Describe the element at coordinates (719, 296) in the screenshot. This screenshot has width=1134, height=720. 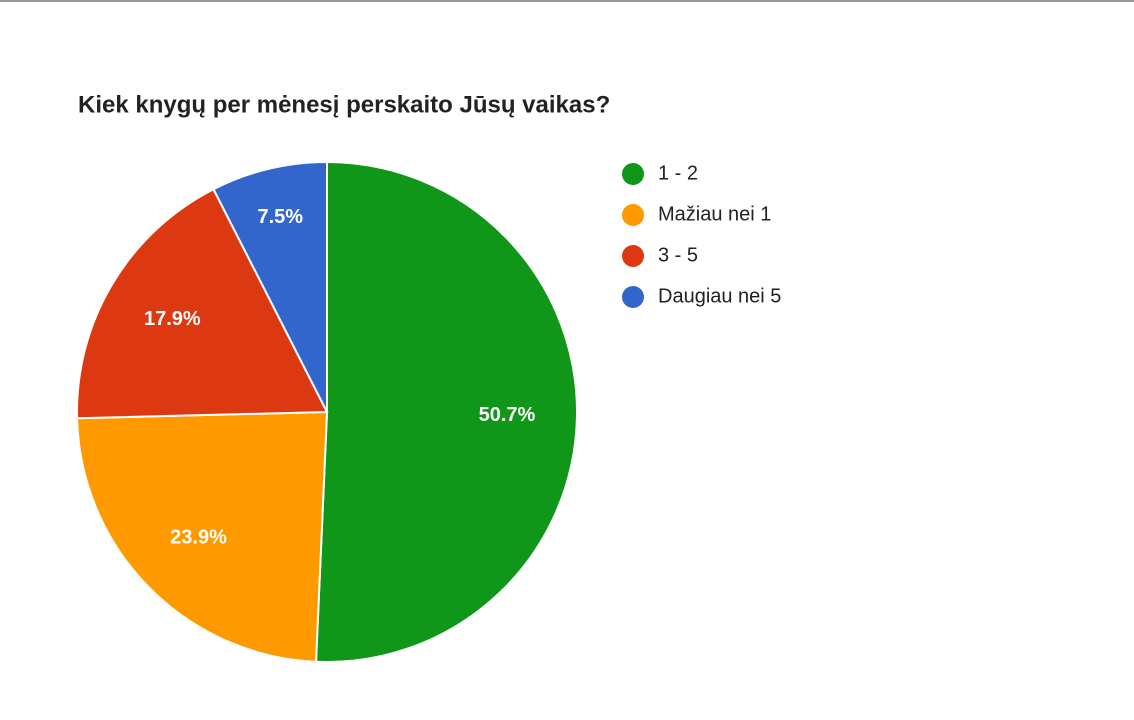
I see `legend-label: Daugiau nei 5` at that location.